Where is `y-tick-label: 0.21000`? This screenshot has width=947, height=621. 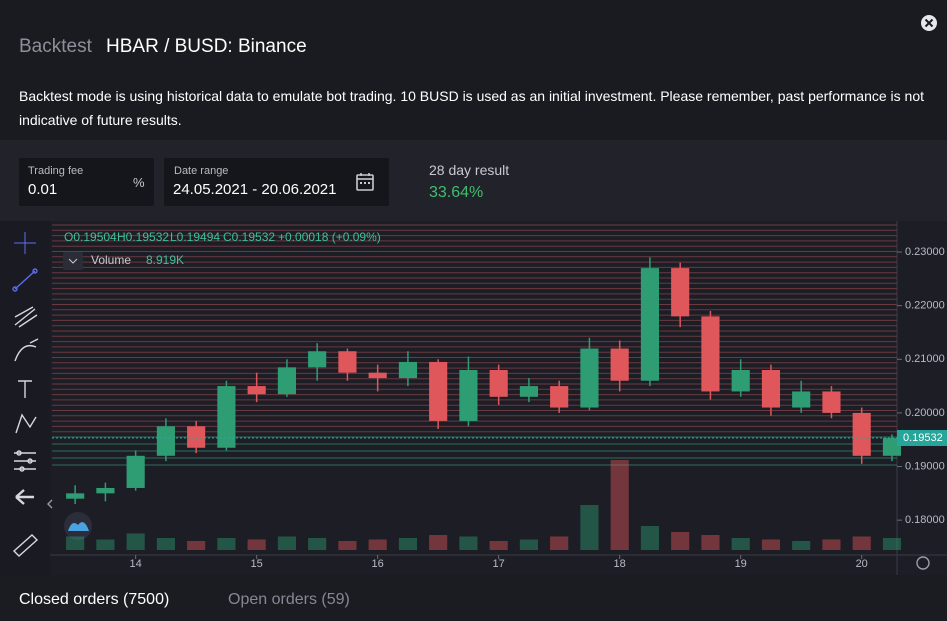 y-tick-label: 0.21000 is located at coordinates (925, 359).